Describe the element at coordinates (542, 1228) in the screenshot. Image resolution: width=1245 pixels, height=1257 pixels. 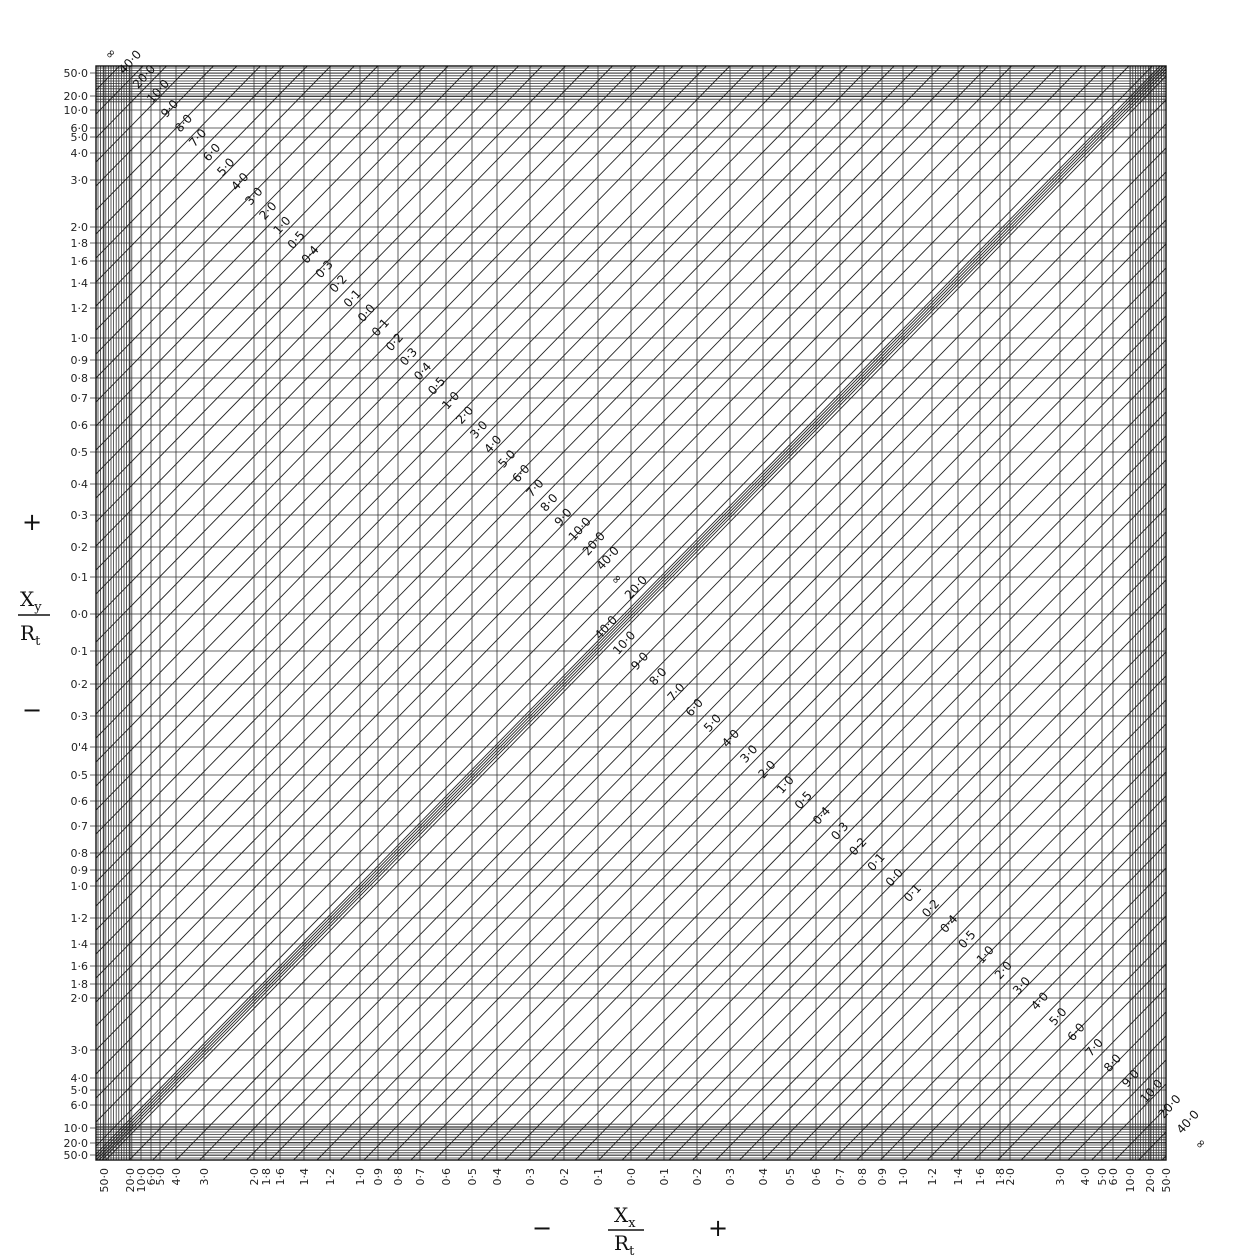
I see `x-axis-minus-sign: −` at that location.